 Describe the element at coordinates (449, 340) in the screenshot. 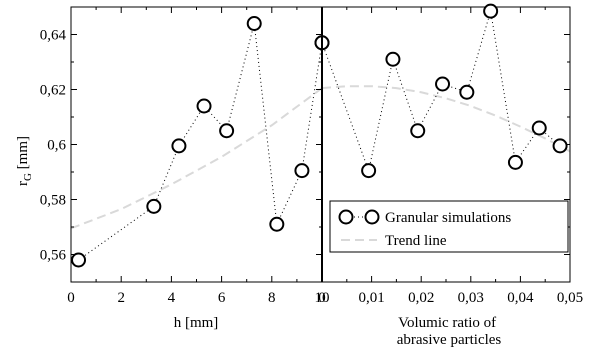

I see `right-x-axis-label-line-2: abrasive particles` at that location.